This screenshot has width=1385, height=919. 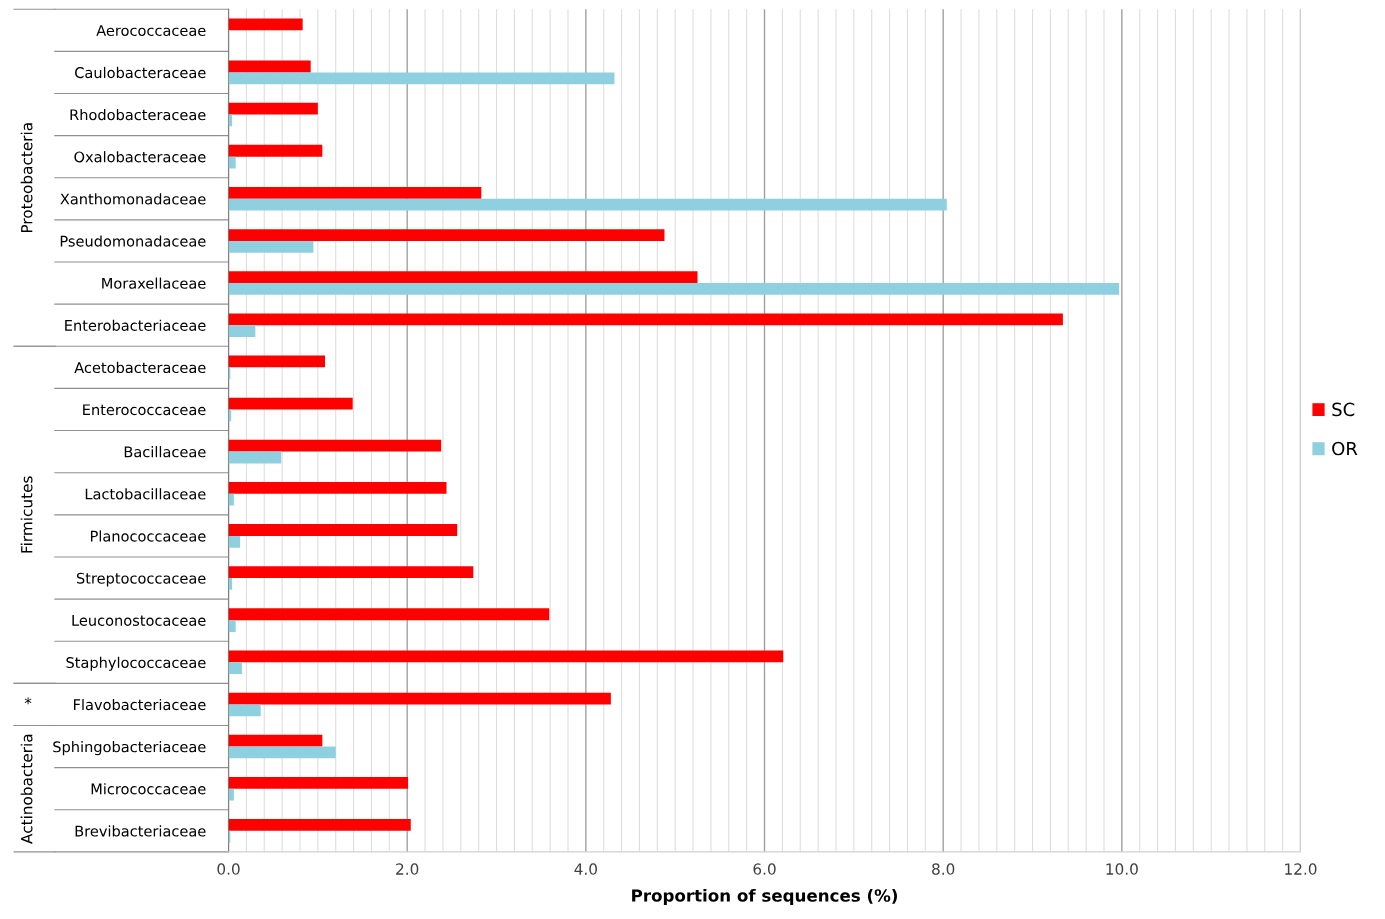 What do you see at coordinates (165, 452) in the screenshot?
I see `y-tick-label: Bacillaceae` at bounding box center [165, 452].